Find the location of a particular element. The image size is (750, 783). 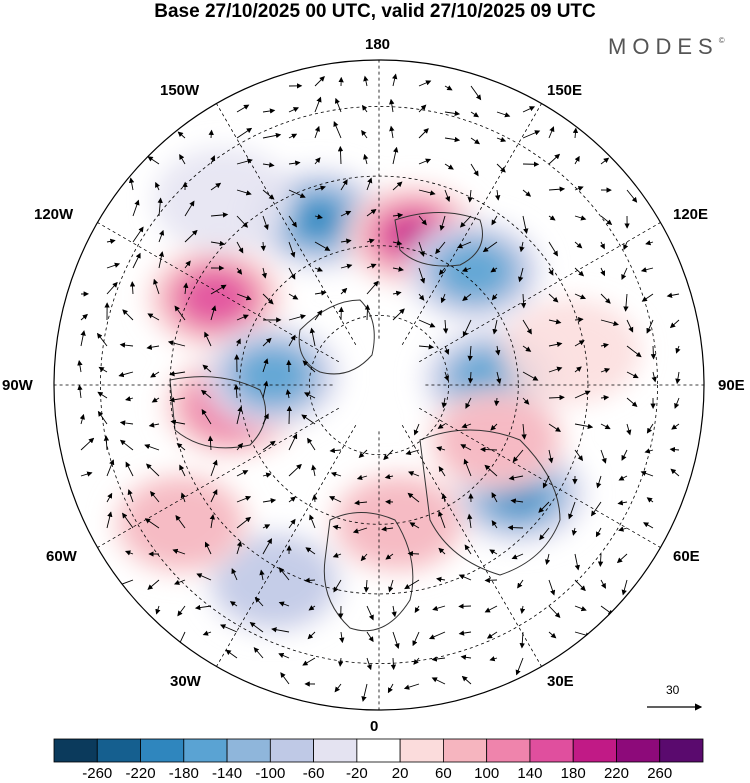

colorbar-swatch is located at coordinates (465, 750).